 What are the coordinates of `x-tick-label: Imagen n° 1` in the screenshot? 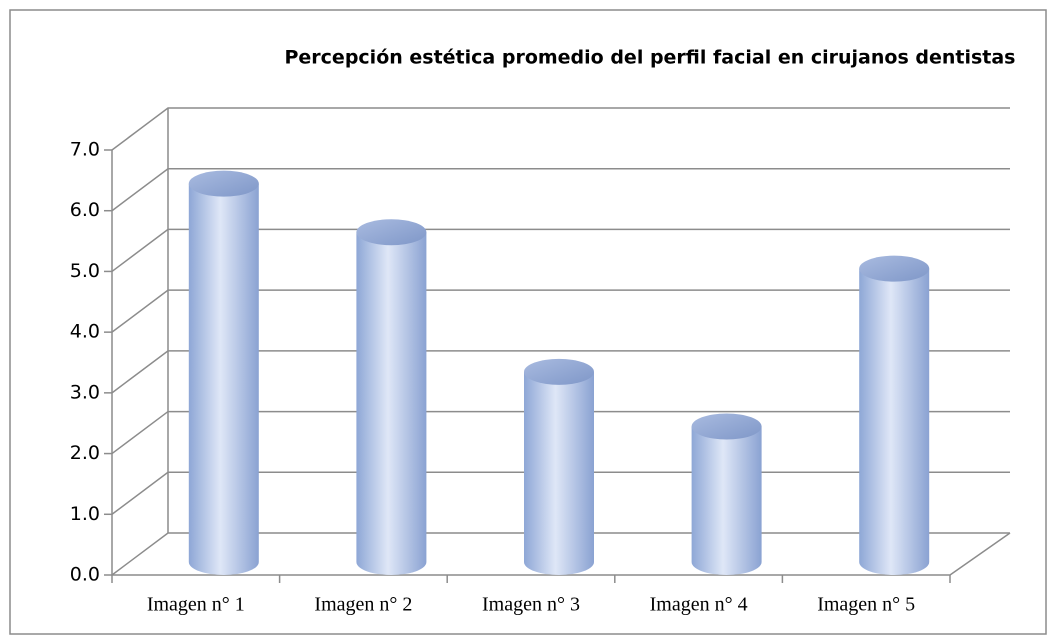 It's located at (196, 605).